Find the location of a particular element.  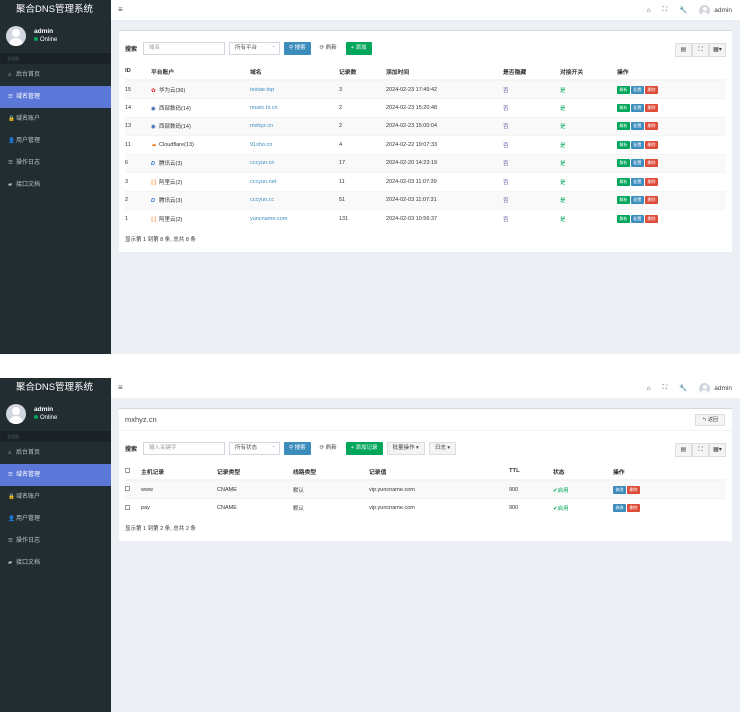

add-record-button: + 添加记录 is located at coordinates (364, 448).